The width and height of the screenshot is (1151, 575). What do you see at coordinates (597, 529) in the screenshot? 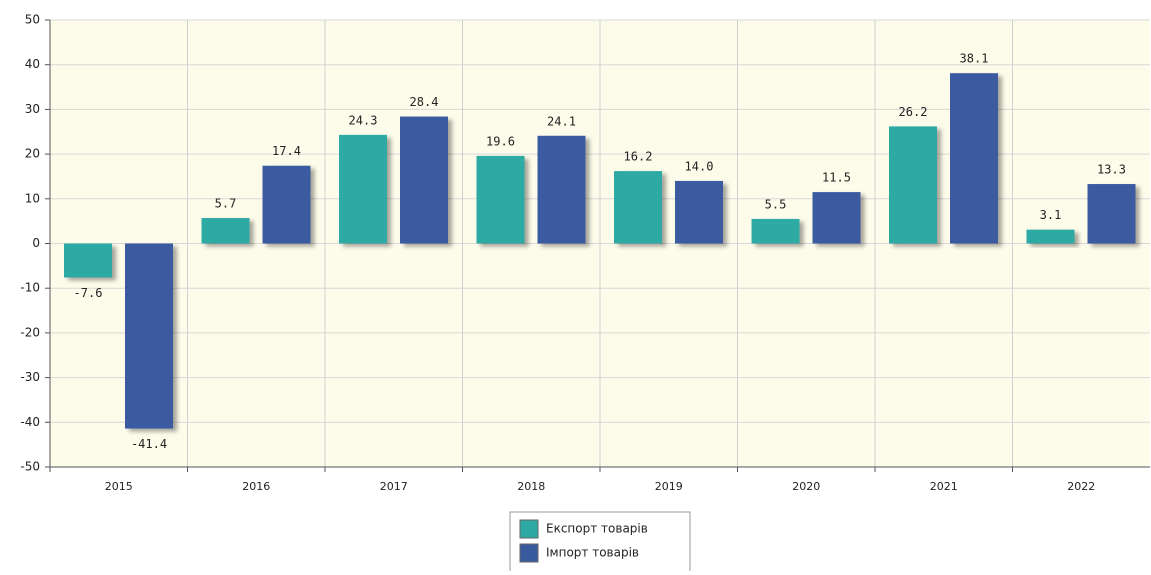
I see `legend-label: Експорт товарів` at bounding box center [597, 529].